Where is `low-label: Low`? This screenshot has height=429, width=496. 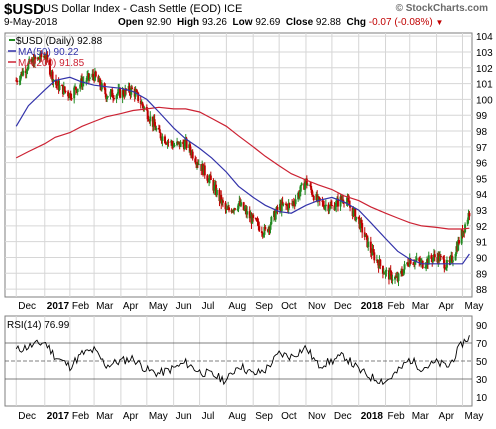
low-label: Low is located at coordinates (242, 22).